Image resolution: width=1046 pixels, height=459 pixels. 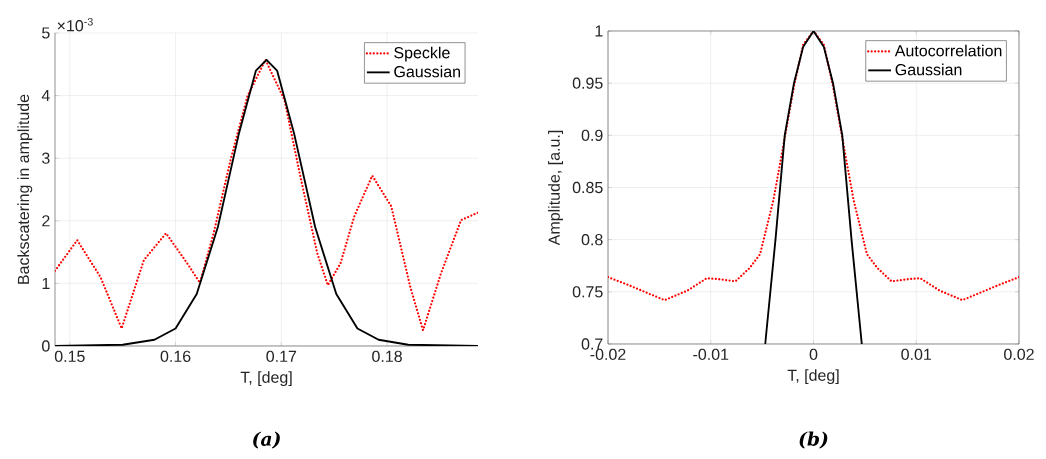 I want to click on y-tick-label: 3, so click(x=46, y=158).